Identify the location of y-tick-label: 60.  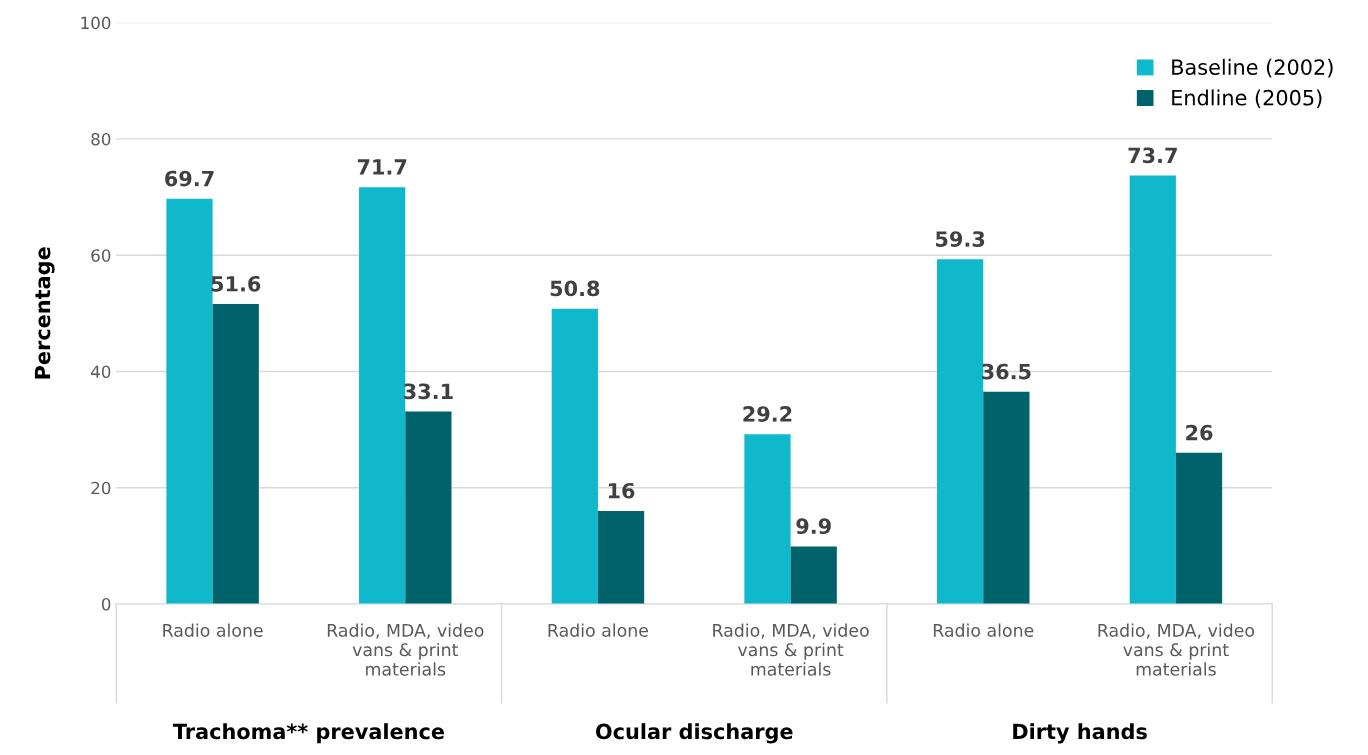
(101, 255).